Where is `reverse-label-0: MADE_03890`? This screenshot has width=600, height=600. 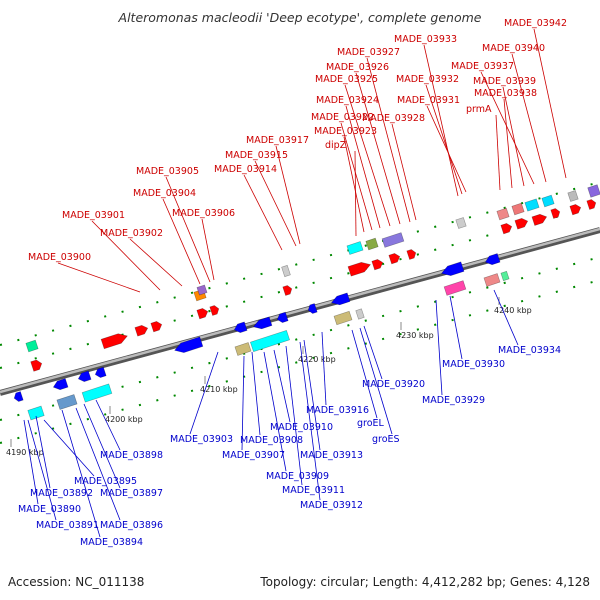
reverse-label-0: MADE_03890 is located at coordinates (49, 509).